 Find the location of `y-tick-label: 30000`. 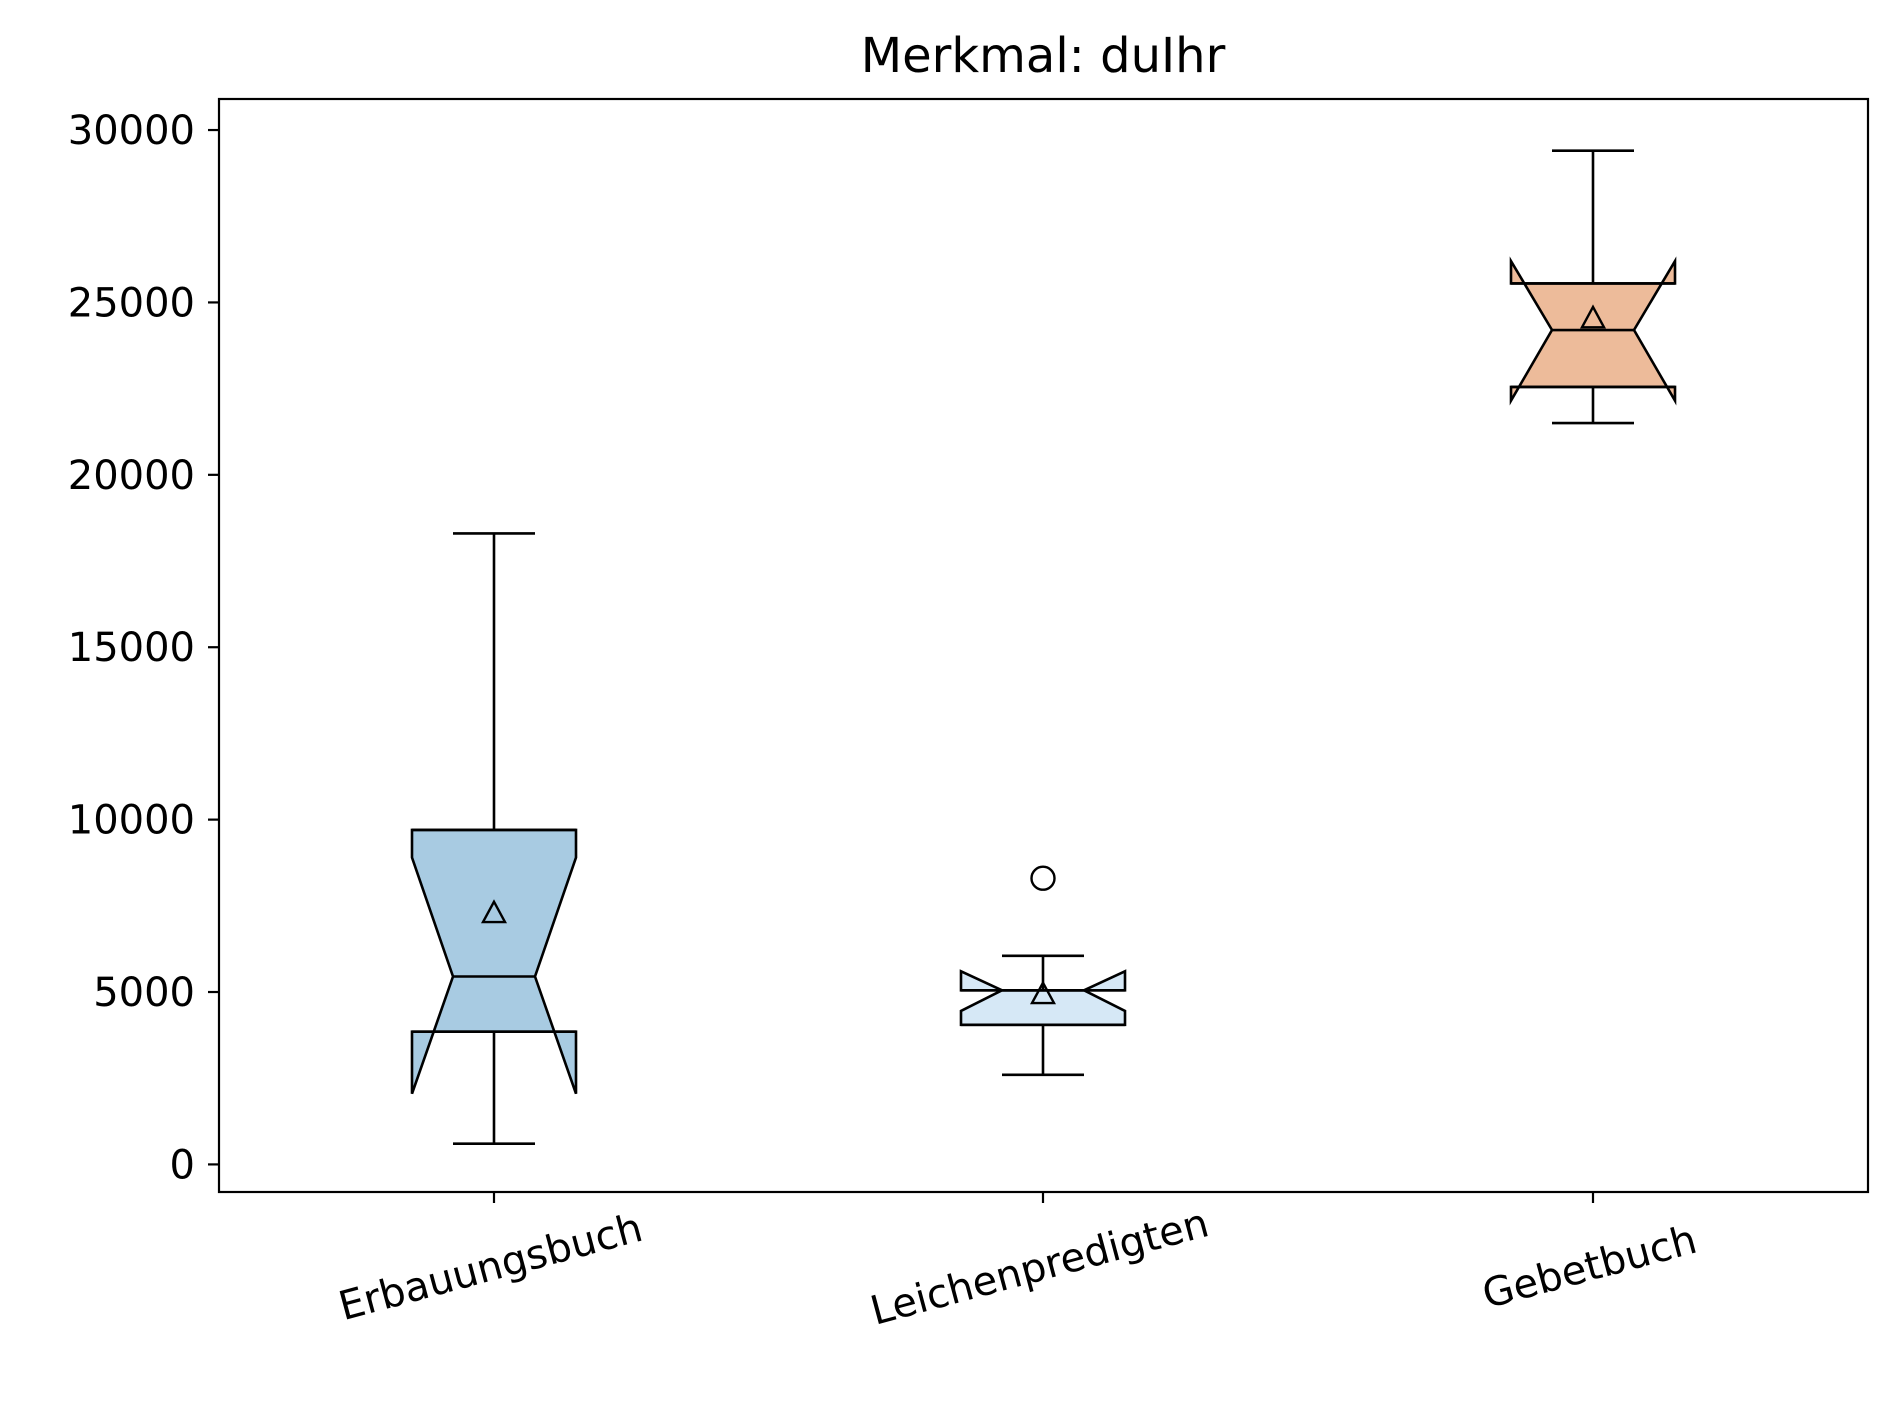

y-tick-label: 30000 is located at coordinates (131, 131).